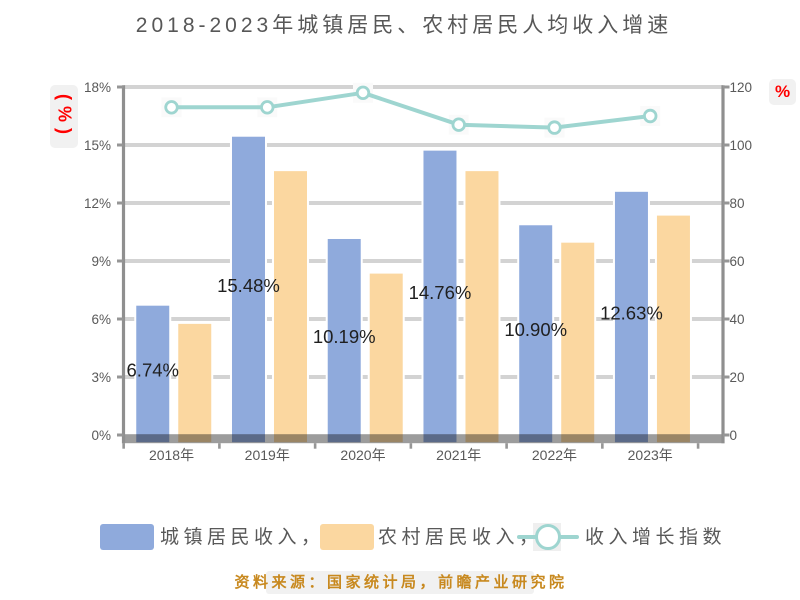 The height and width of the screenshot is (600, 800). I want to click on bar-data-label: 15.48%, so click(248, 285).